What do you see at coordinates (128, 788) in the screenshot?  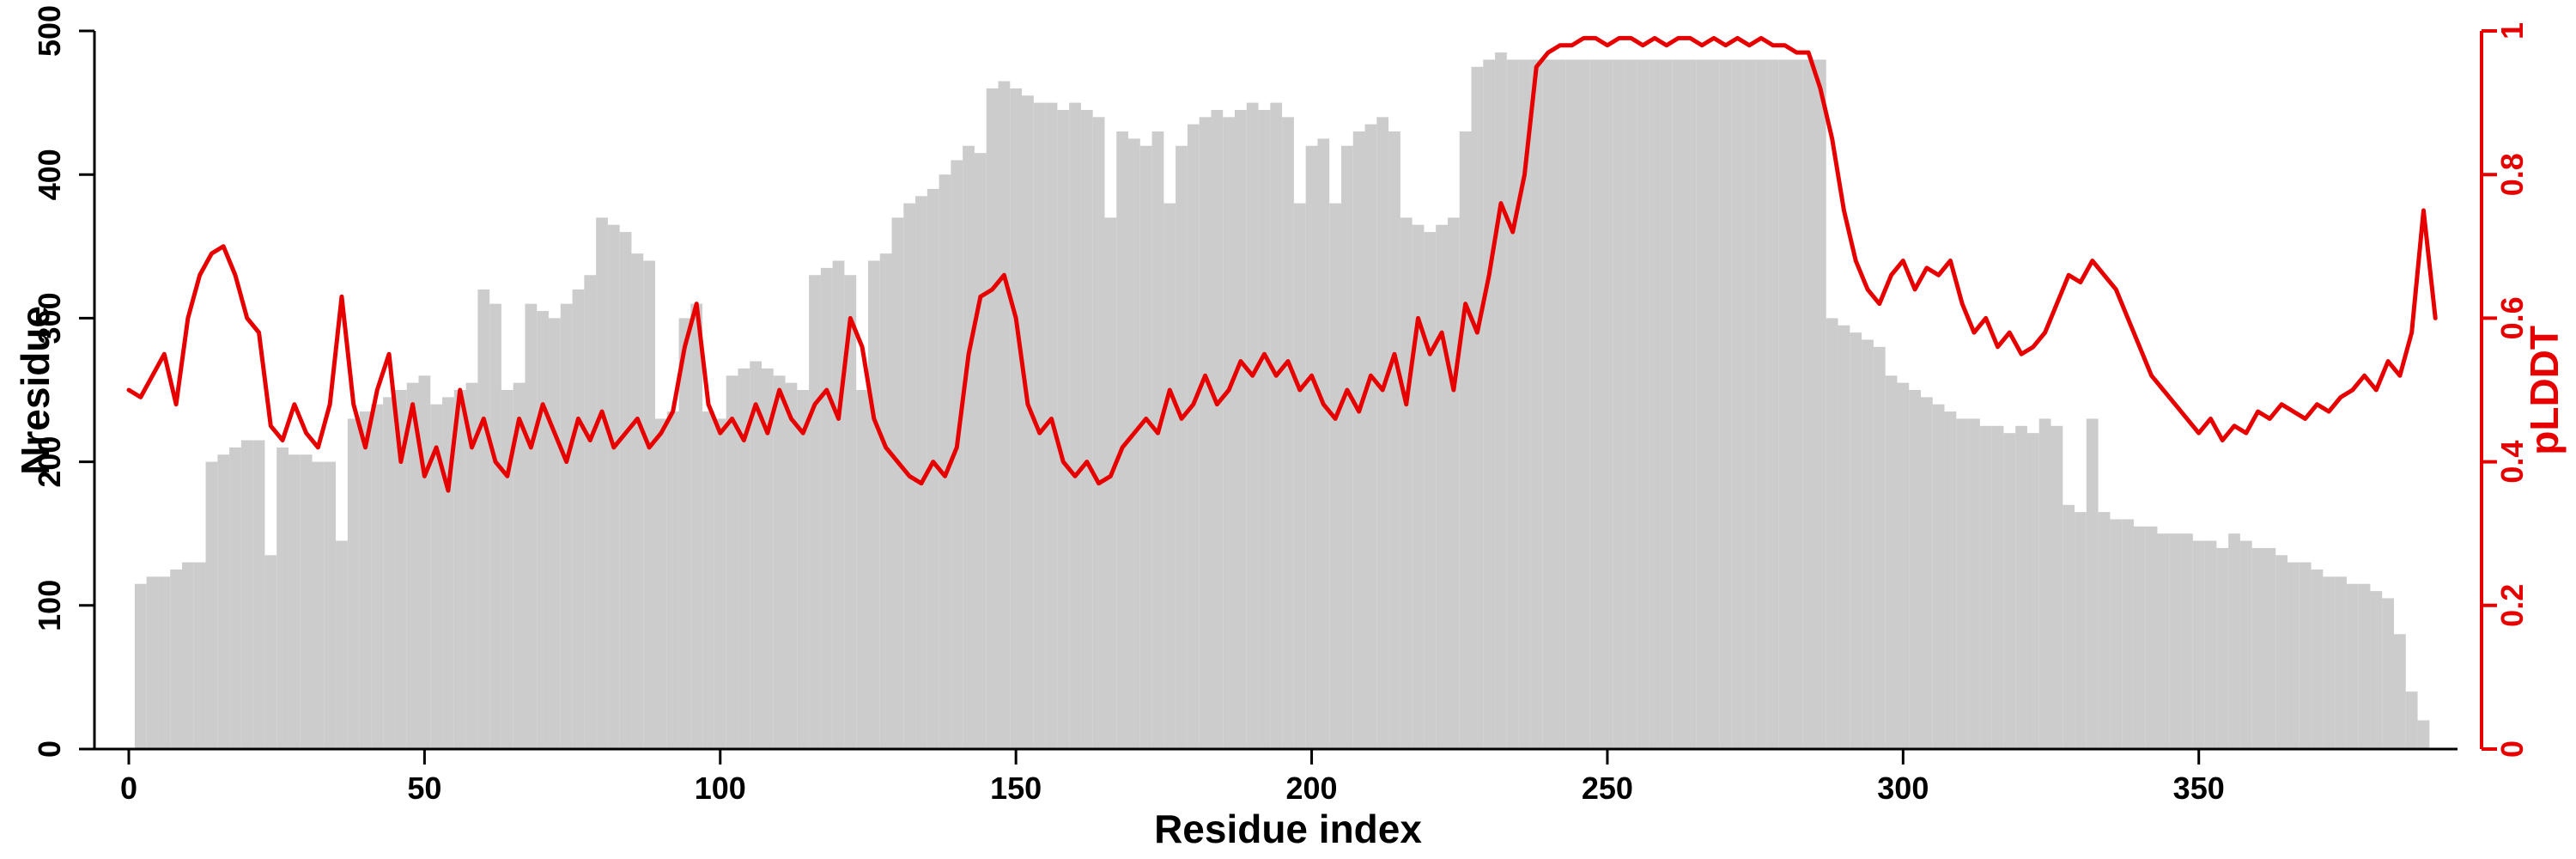 I see `x-tick-label: 0` at bounding box center [128, 788].